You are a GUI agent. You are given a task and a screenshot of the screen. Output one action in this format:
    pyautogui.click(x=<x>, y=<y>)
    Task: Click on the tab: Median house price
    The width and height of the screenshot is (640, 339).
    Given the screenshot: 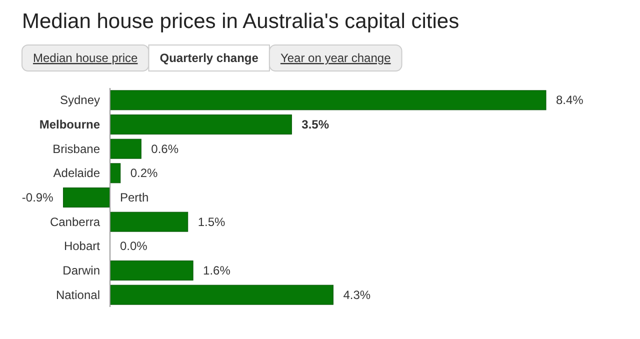 What is the action you would take?
    pyautogui.click(x=86, y=58)
    